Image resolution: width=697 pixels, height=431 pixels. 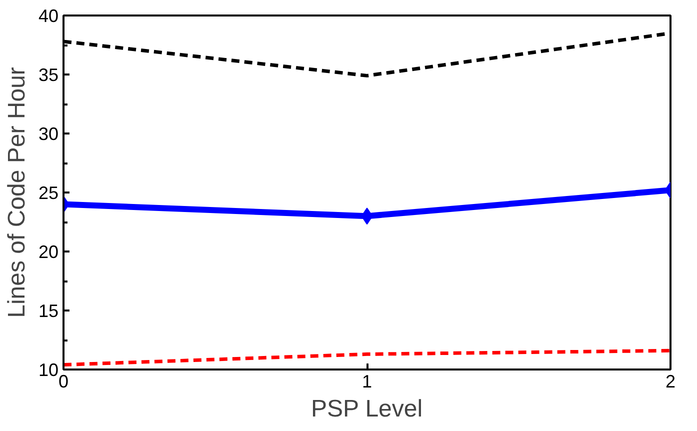 I want to click on y-tick-label: 25, so click(x=48, y=193).